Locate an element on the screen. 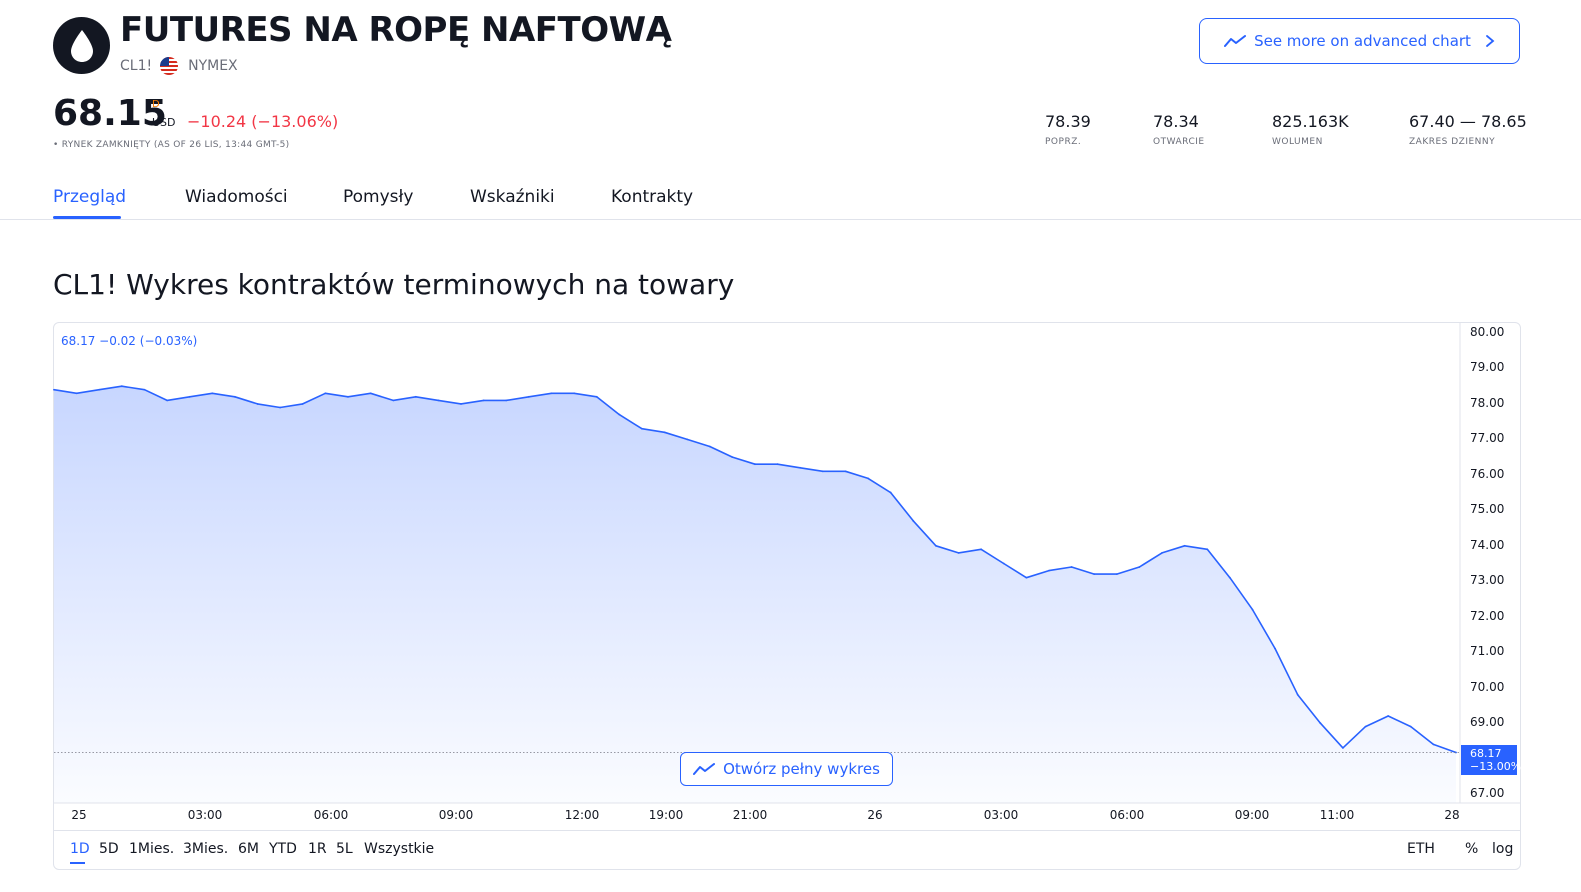 The width and height of the screenshot is (1581, 892). advanced-chart-button: See more on advanced chart is located at coordinates (1359, 41).